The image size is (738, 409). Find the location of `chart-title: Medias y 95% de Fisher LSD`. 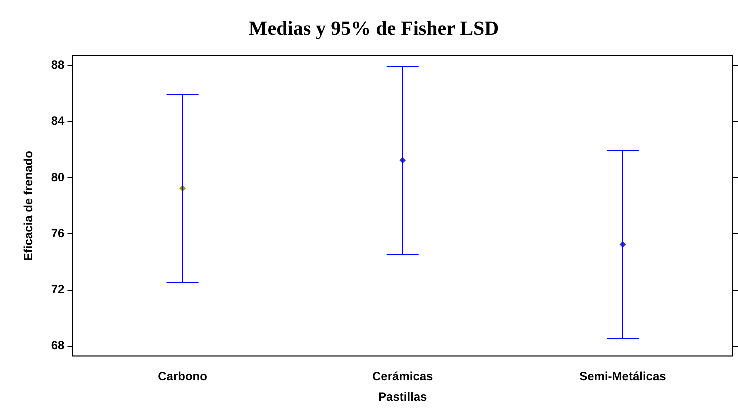

chart-title: Medias y 95% de Fisher LSD is located at coordinates (374, 29).